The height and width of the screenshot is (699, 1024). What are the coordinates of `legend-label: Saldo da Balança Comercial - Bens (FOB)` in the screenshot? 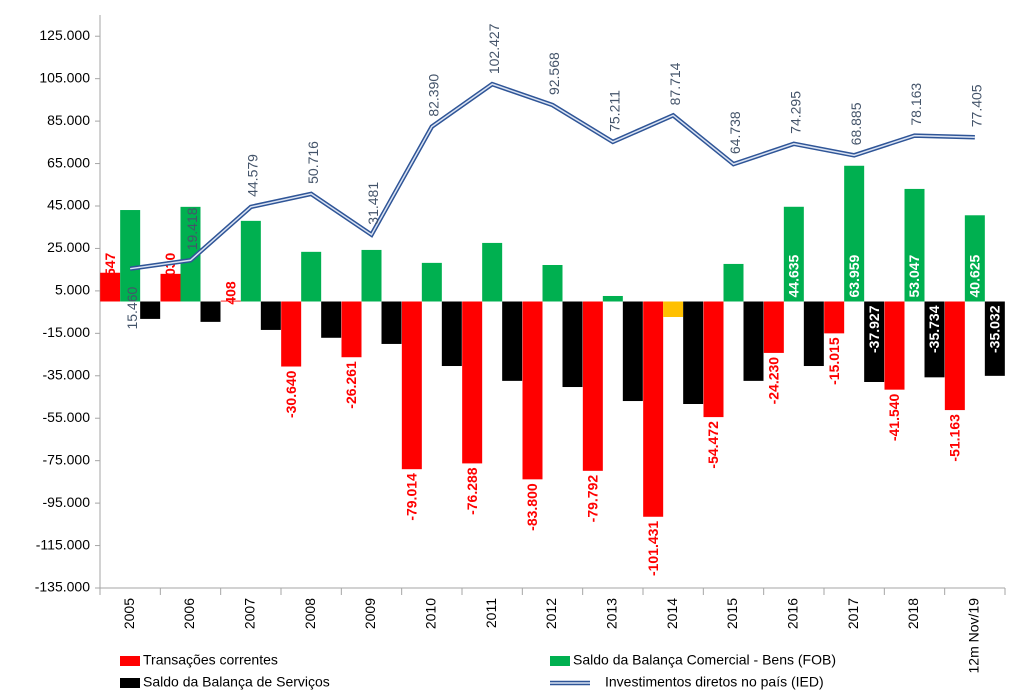 It's located at (704, 660).